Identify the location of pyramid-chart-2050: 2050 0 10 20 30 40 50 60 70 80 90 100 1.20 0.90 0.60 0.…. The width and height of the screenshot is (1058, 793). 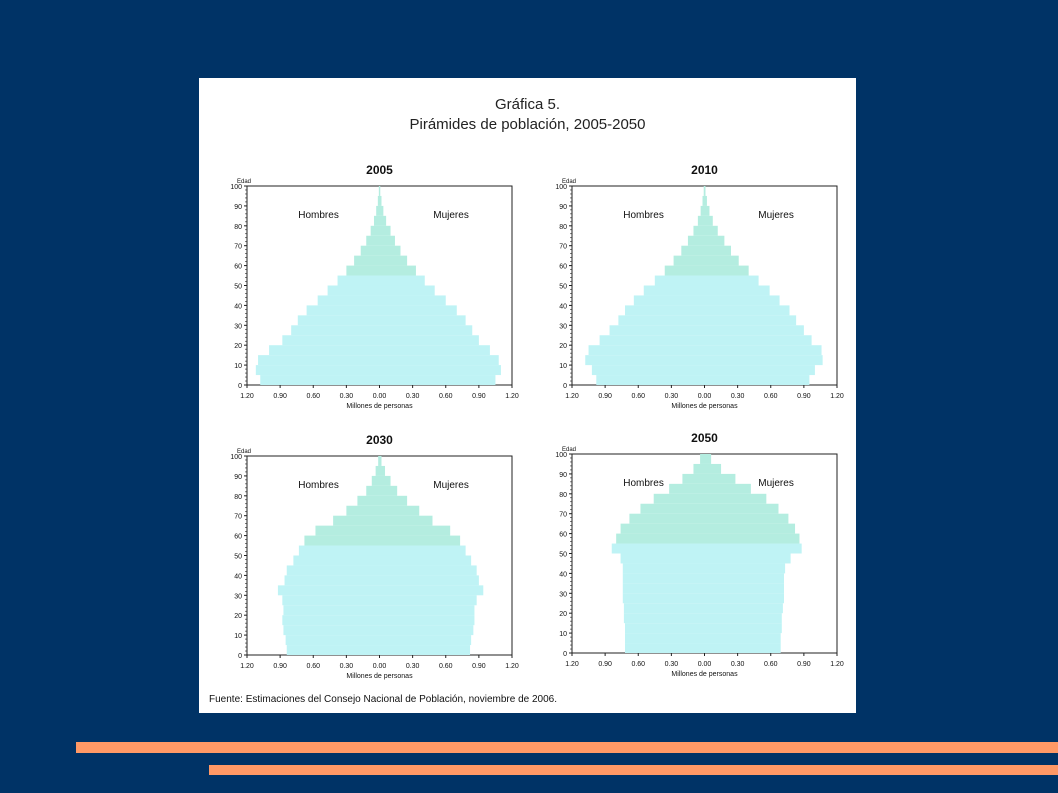
(699, 554).